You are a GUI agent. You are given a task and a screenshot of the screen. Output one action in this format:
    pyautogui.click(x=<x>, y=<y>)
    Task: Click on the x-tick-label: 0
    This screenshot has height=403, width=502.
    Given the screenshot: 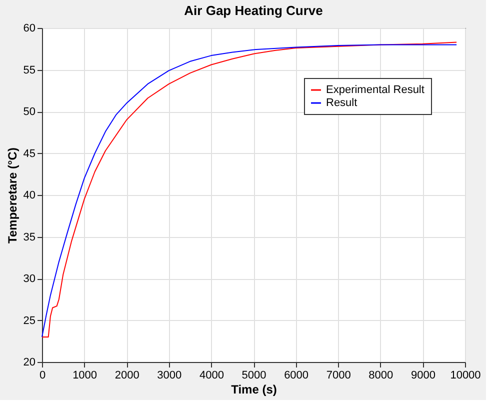 What is the action you would take?
    pyautogui.click(x=42, y=376)
    